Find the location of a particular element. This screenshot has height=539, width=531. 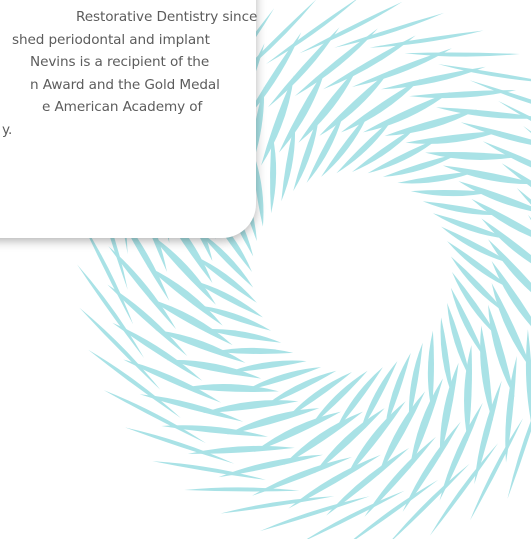

bio-line: y. is located at coordinates (7, 129).